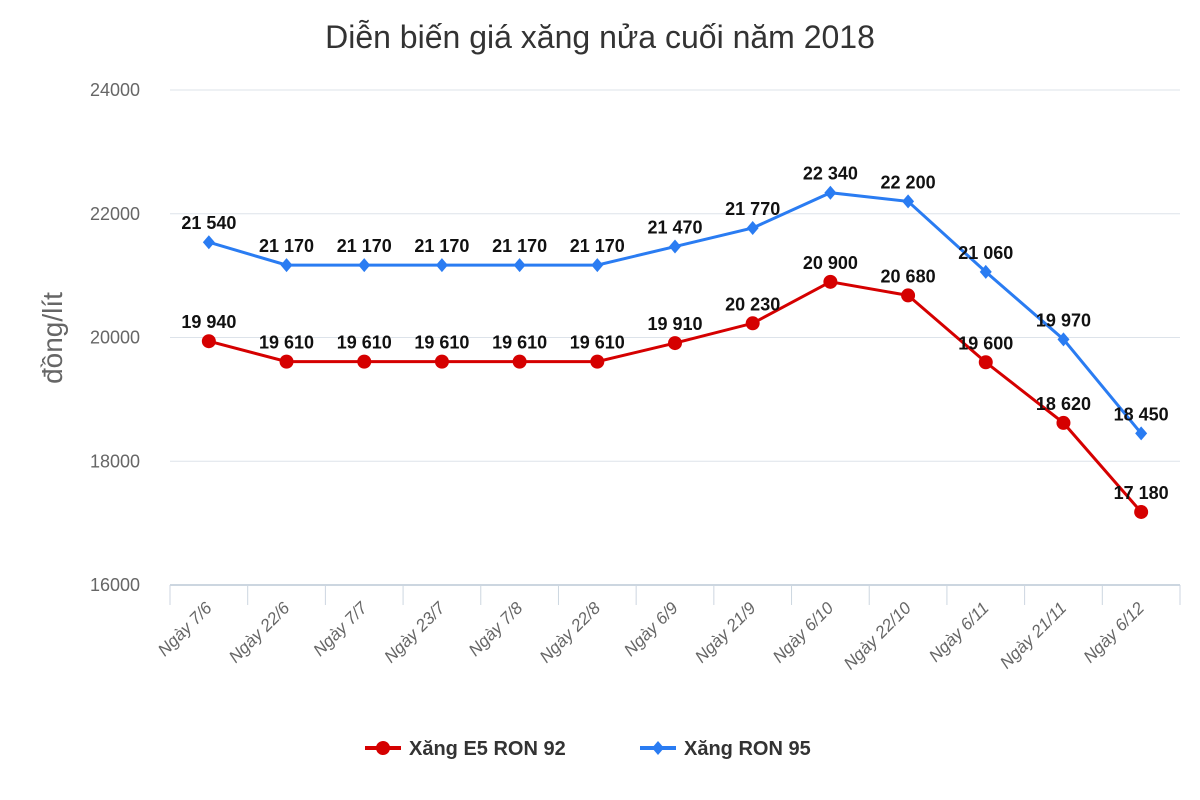 The image size is (1200, 800). Describe the element at coordinates (752, 209) in the screenshot. I see `data-label: 21 770` at that location.